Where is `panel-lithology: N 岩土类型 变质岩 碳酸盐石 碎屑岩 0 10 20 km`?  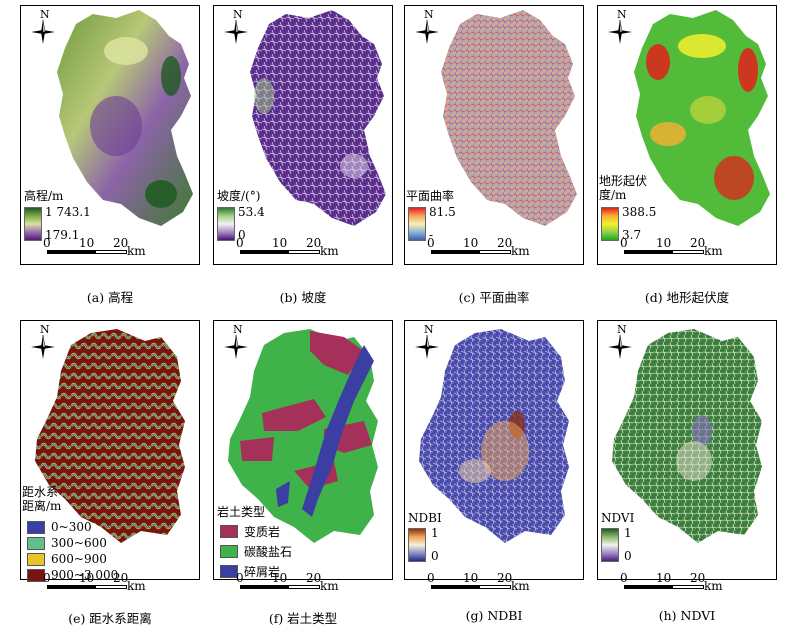 panel-lithology: N 岩土类型 变质岩 碳酸盐石 碎屑岩 0 10 20 km is located at coordinates (303, 456).